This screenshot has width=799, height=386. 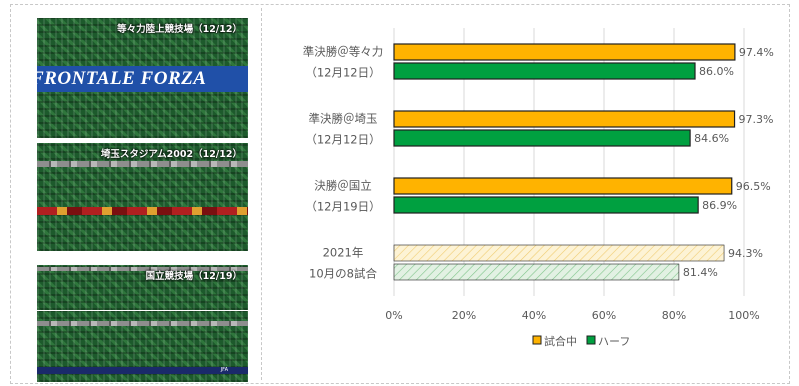 I want to click on stadium-photo-saitama: 埼玉スタジアム2002（12/12）, so click(x=142, y=197).